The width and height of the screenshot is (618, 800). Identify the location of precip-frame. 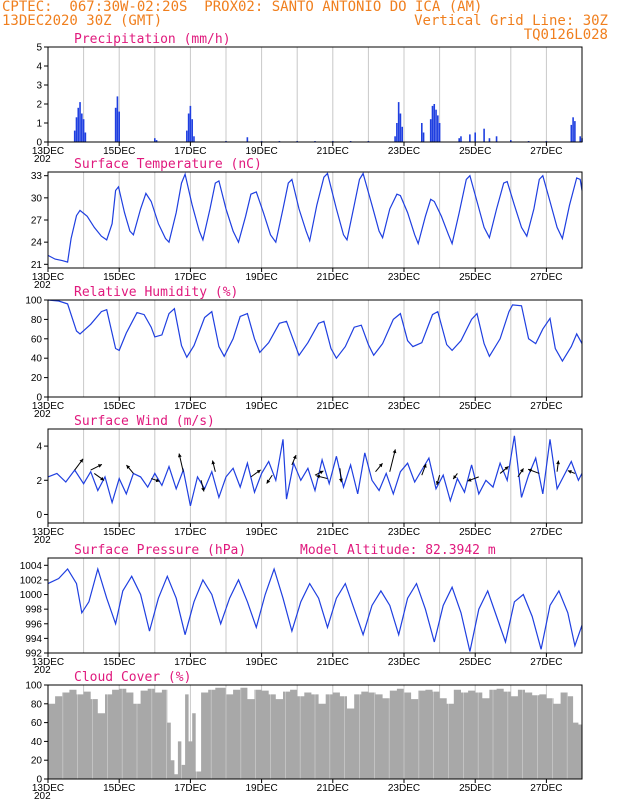
(315, 94).